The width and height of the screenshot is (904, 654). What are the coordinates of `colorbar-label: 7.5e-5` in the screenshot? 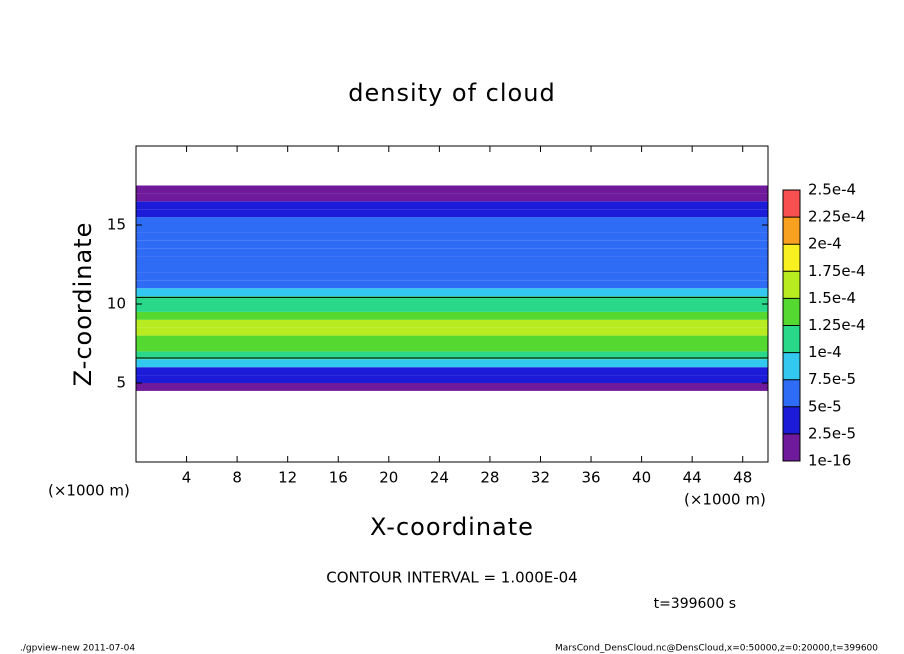 It's located at (832, 379).